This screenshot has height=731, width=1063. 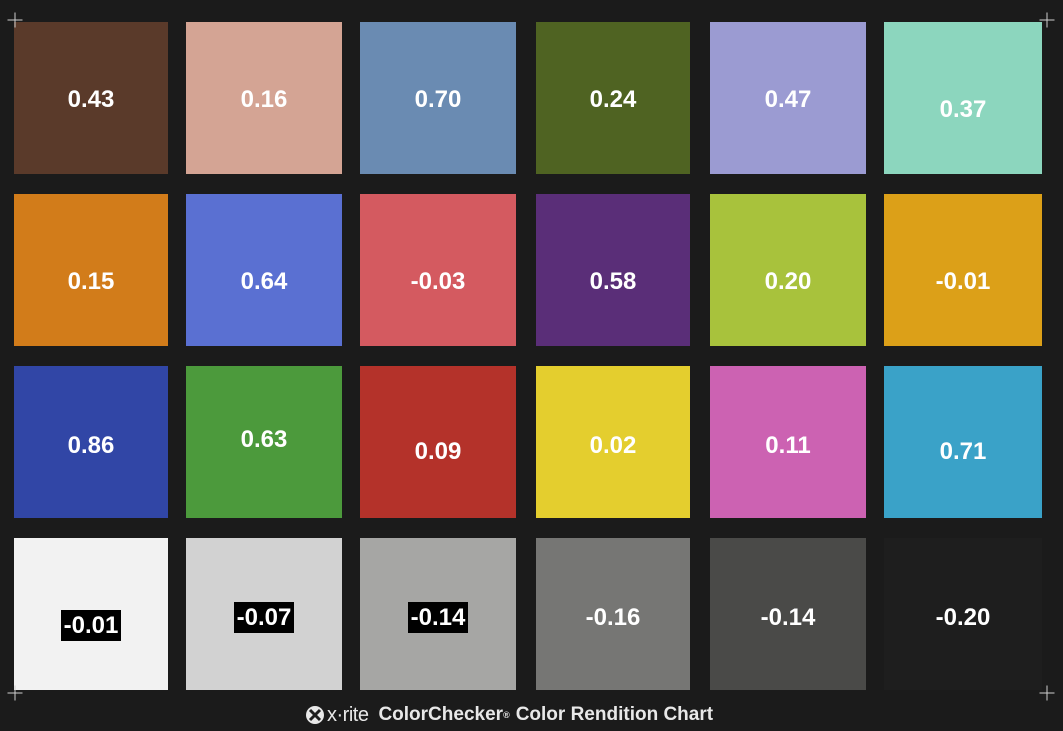 What do you see at coordinates (1047, 693) in the screenshot?
I see `registration-mark-bottom-right` at bounding box center [1047, 693].